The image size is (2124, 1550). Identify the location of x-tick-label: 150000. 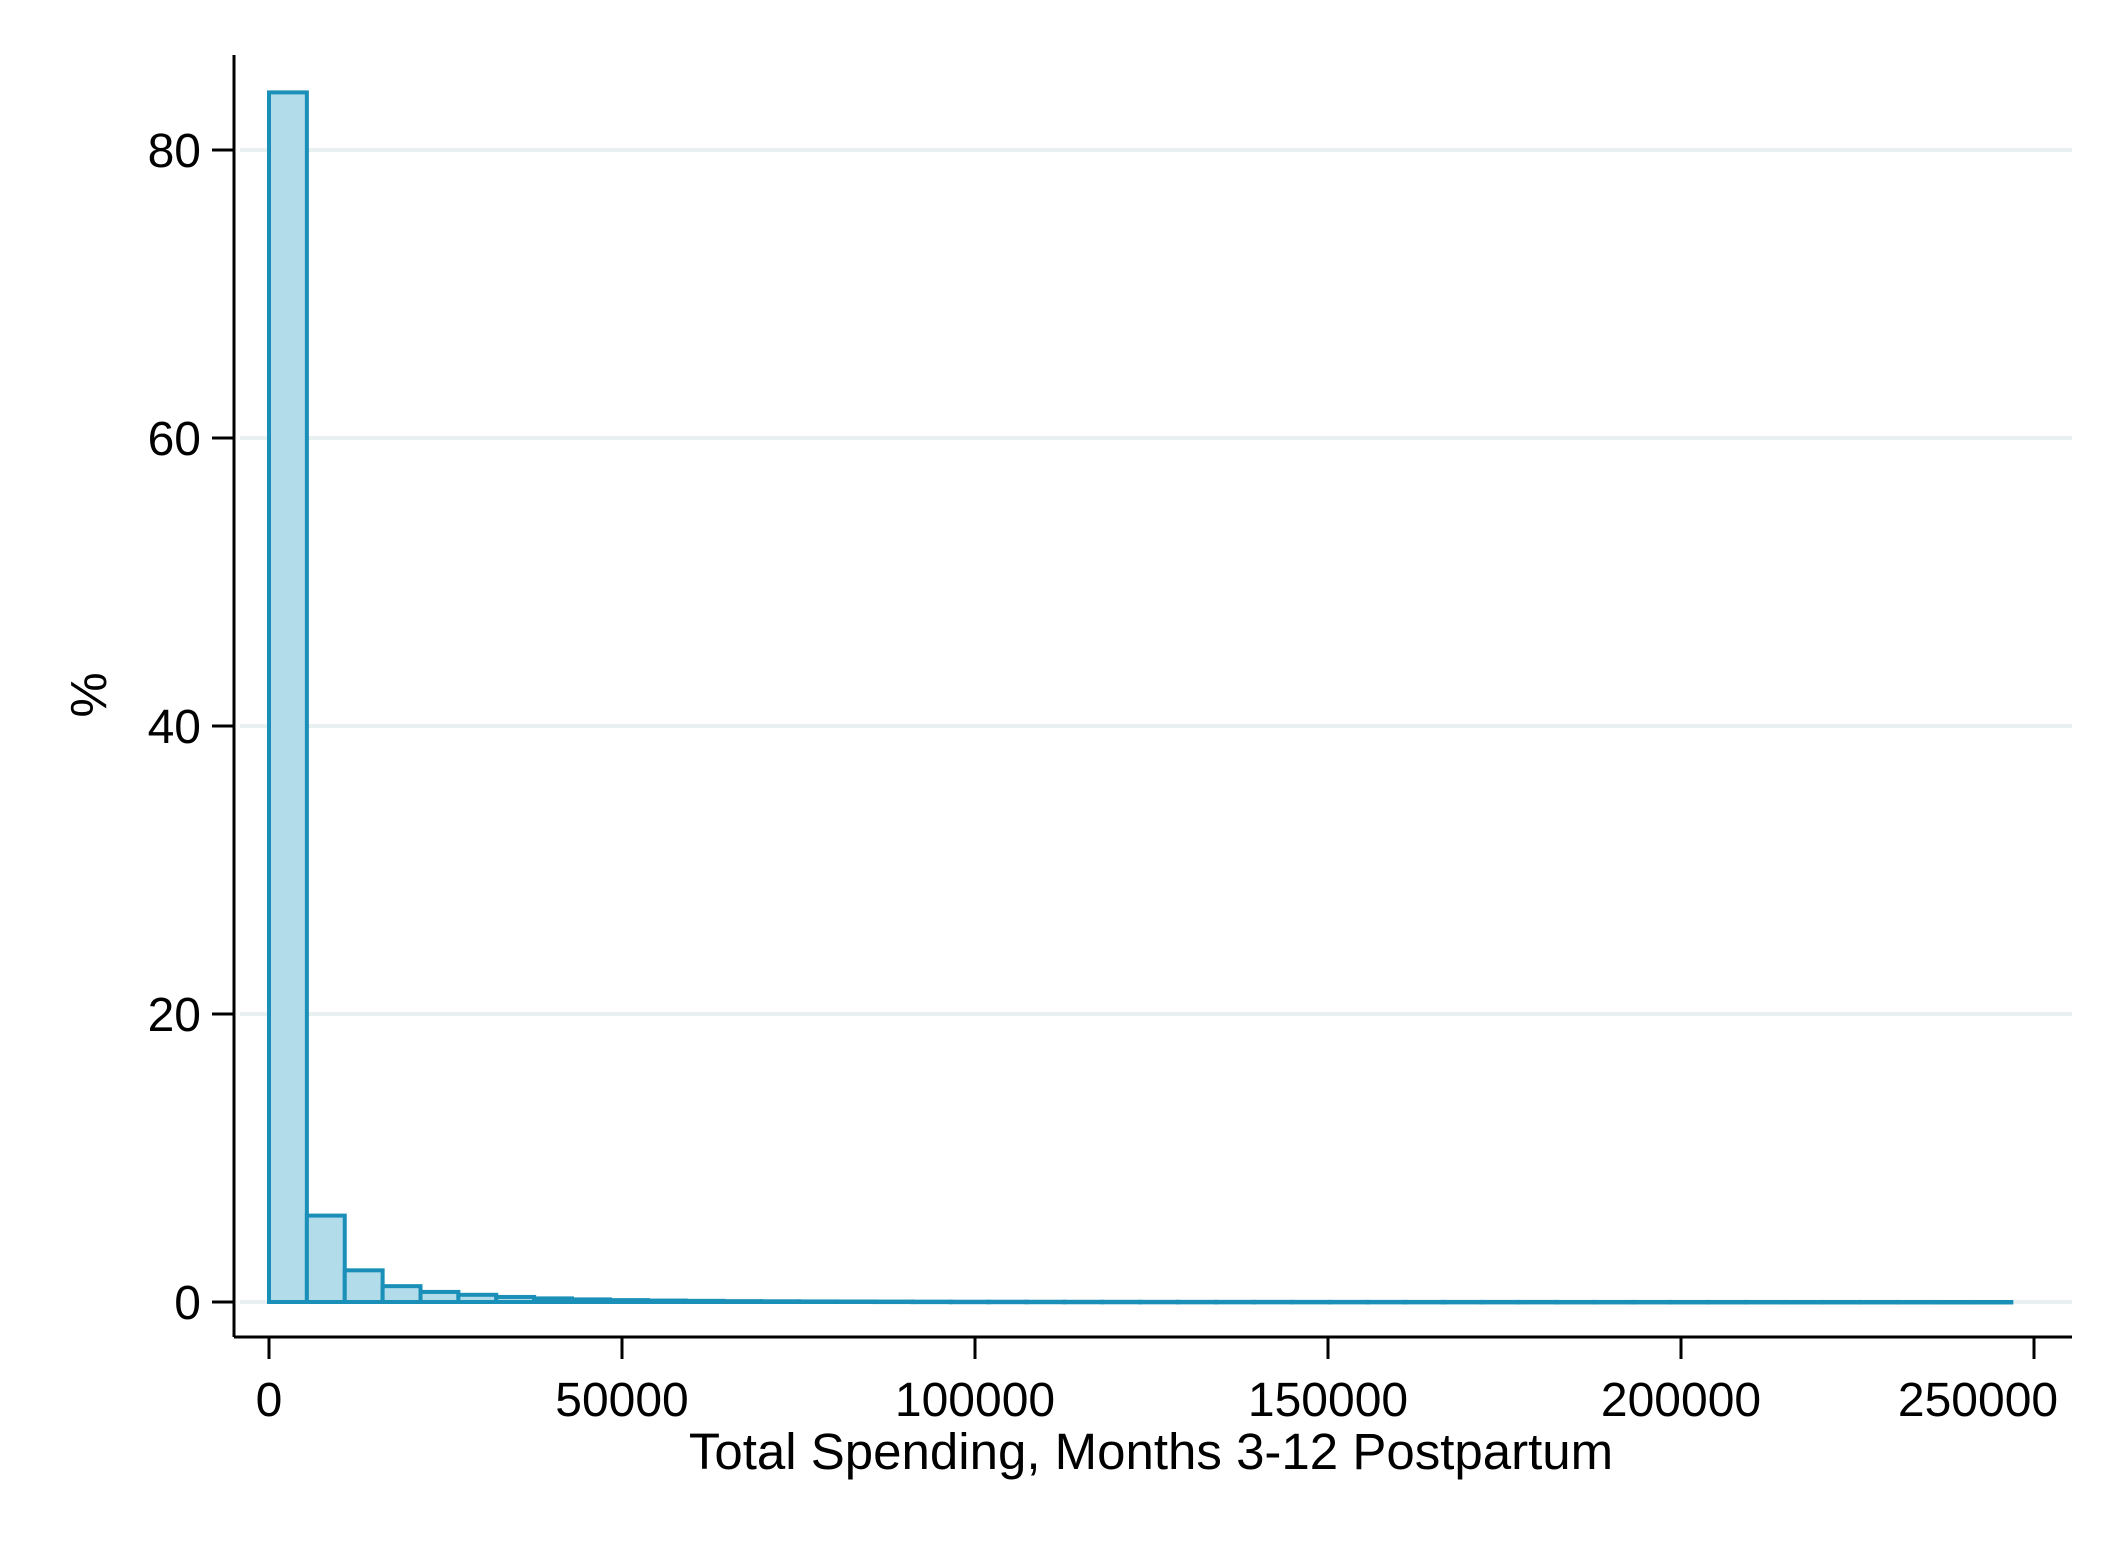
(1328, 1400).